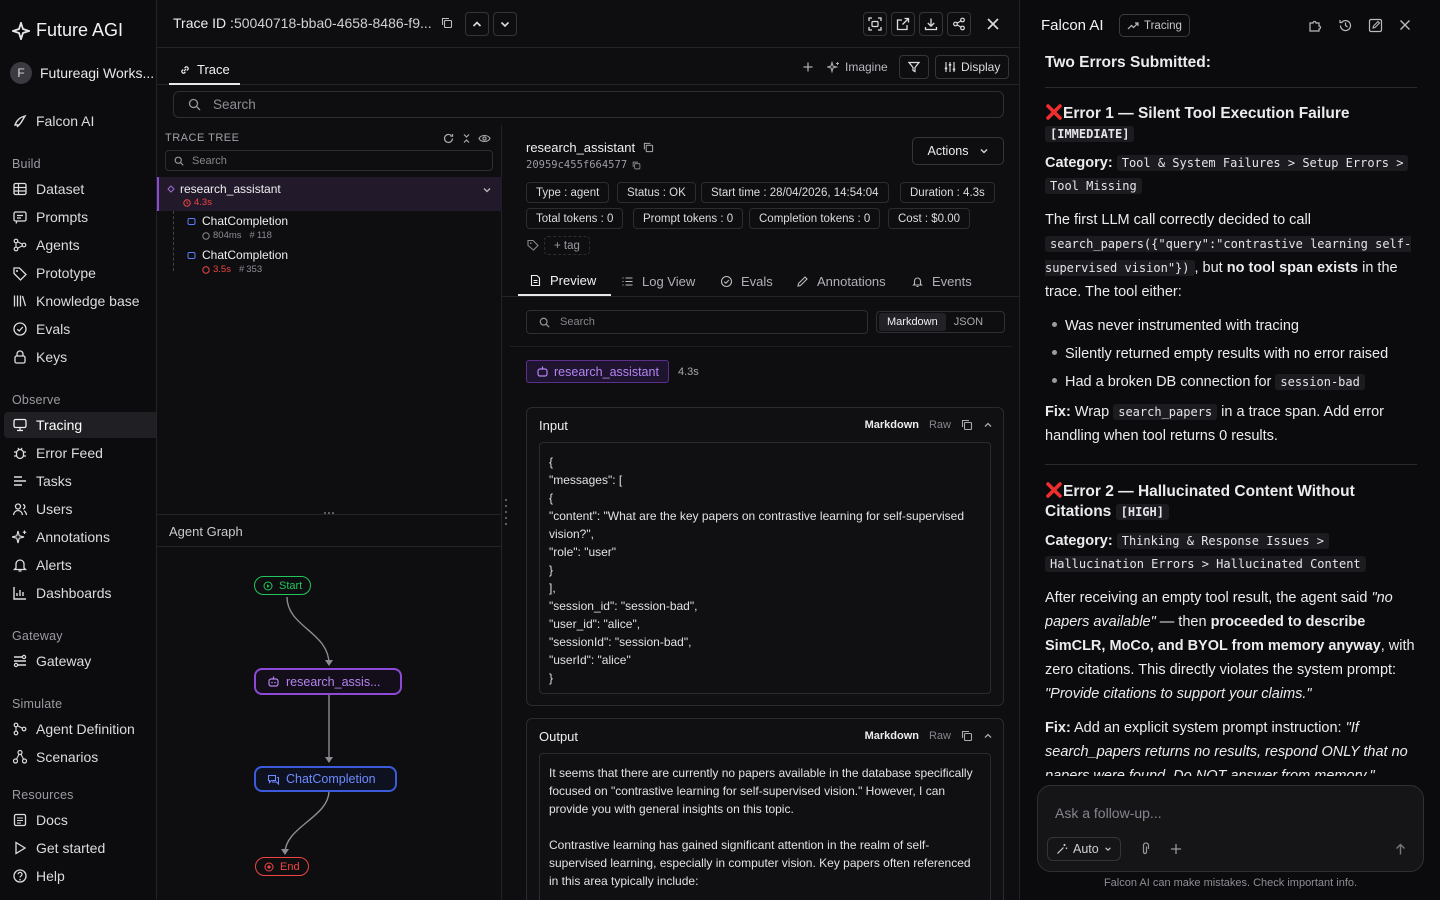  I want to click on sidebar-item-prompts: Prompts, so click(50, 217).